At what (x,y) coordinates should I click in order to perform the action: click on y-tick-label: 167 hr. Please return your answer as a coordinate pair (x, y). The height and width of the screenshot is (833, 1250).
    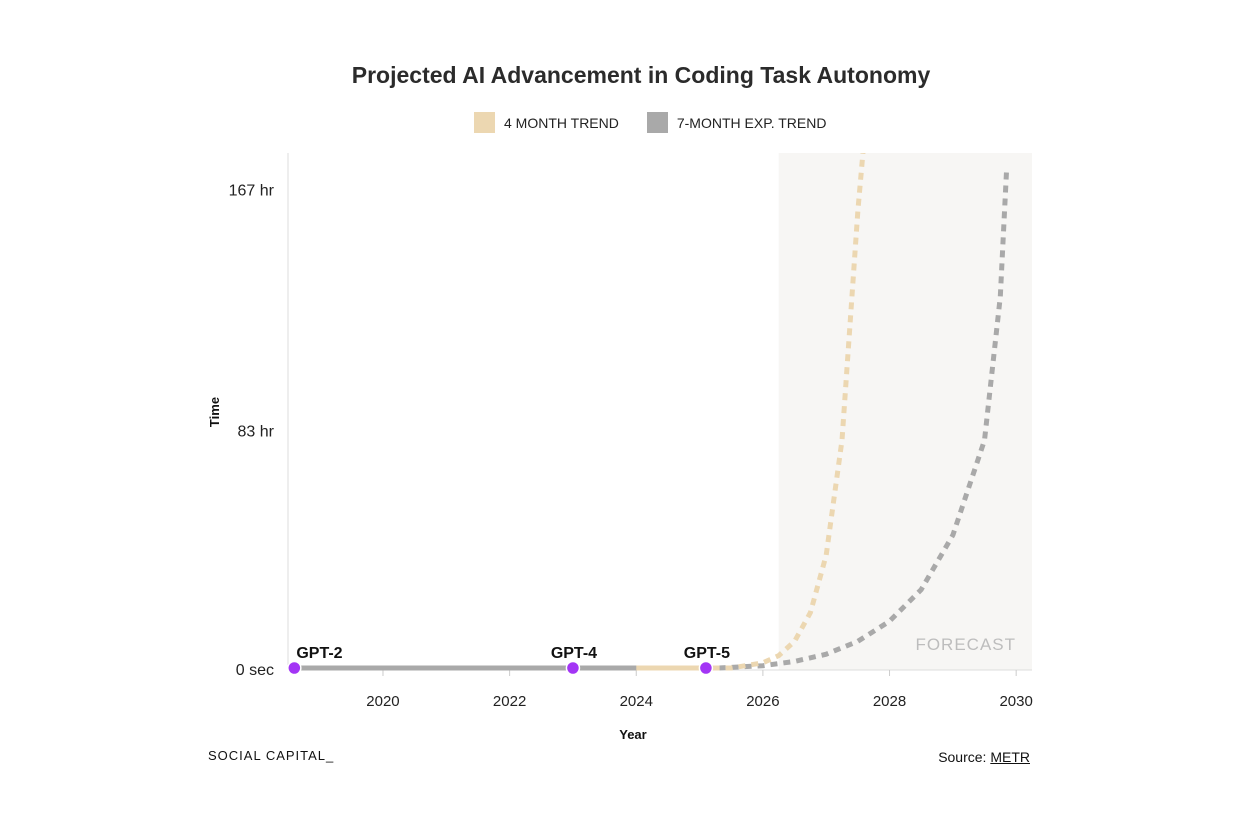
    Looking at the image, I should click on (252, 190).